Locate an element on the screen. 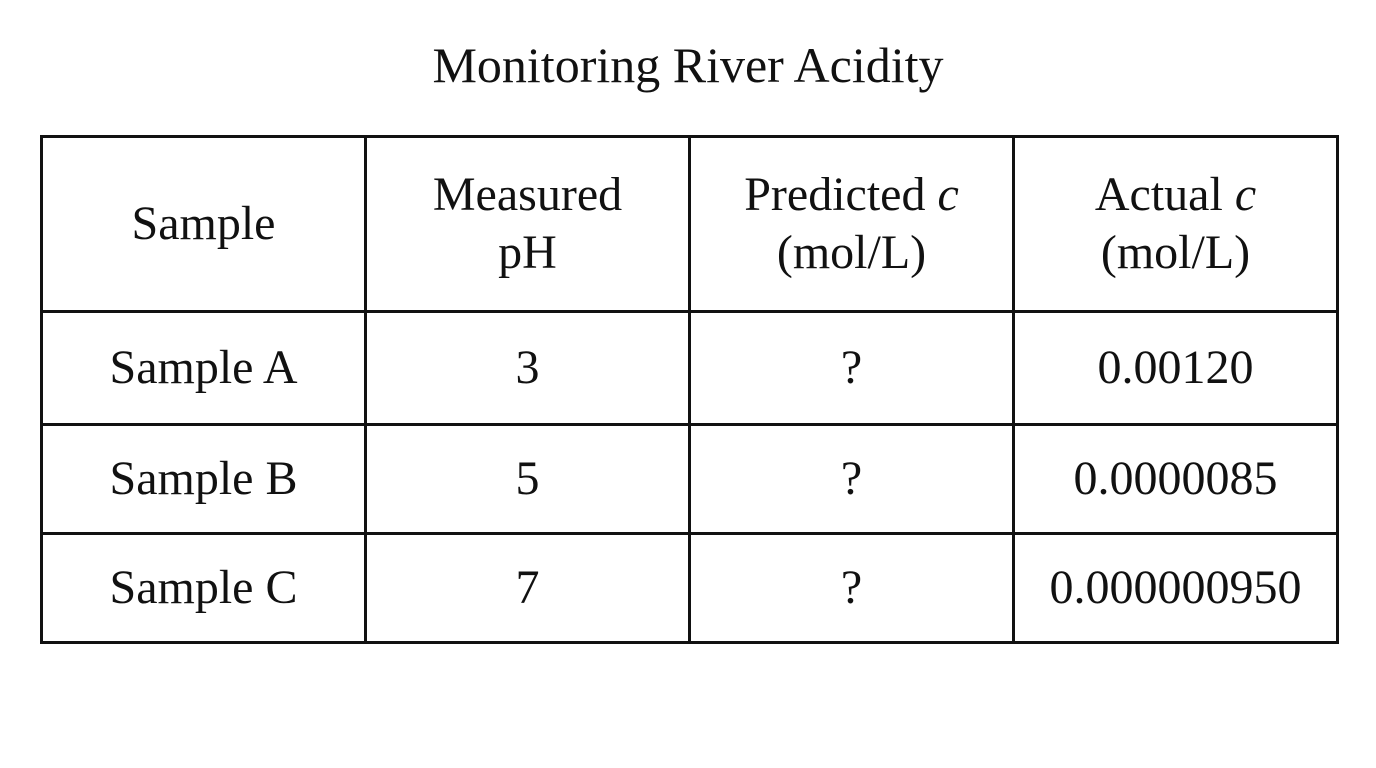  header-actual-c: Actual c (mol/L) is located at coordinates (1175, 224).